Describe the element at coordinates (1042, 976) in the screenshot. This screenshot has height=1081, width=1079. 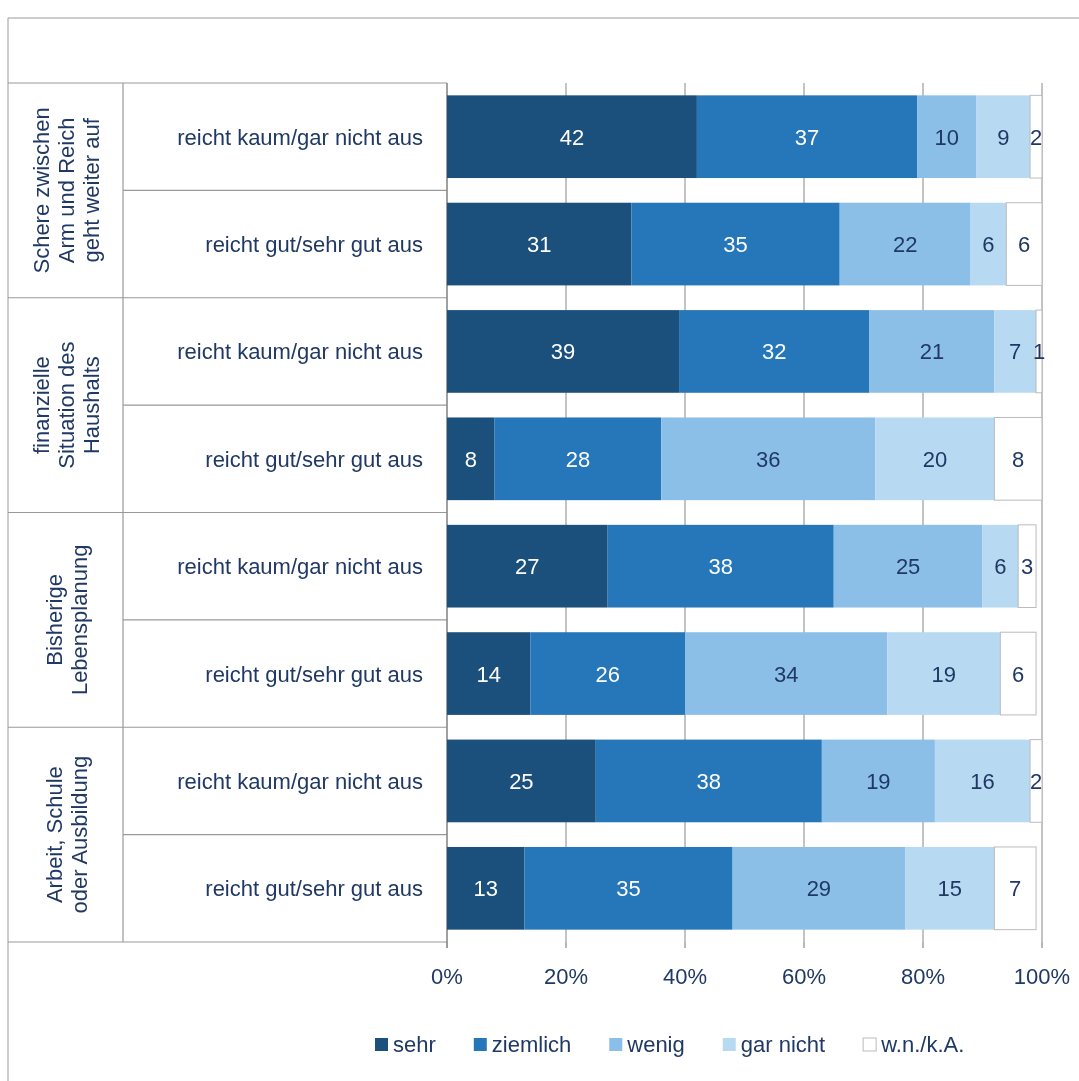
I see `x-tick-label: 100%` at that location.